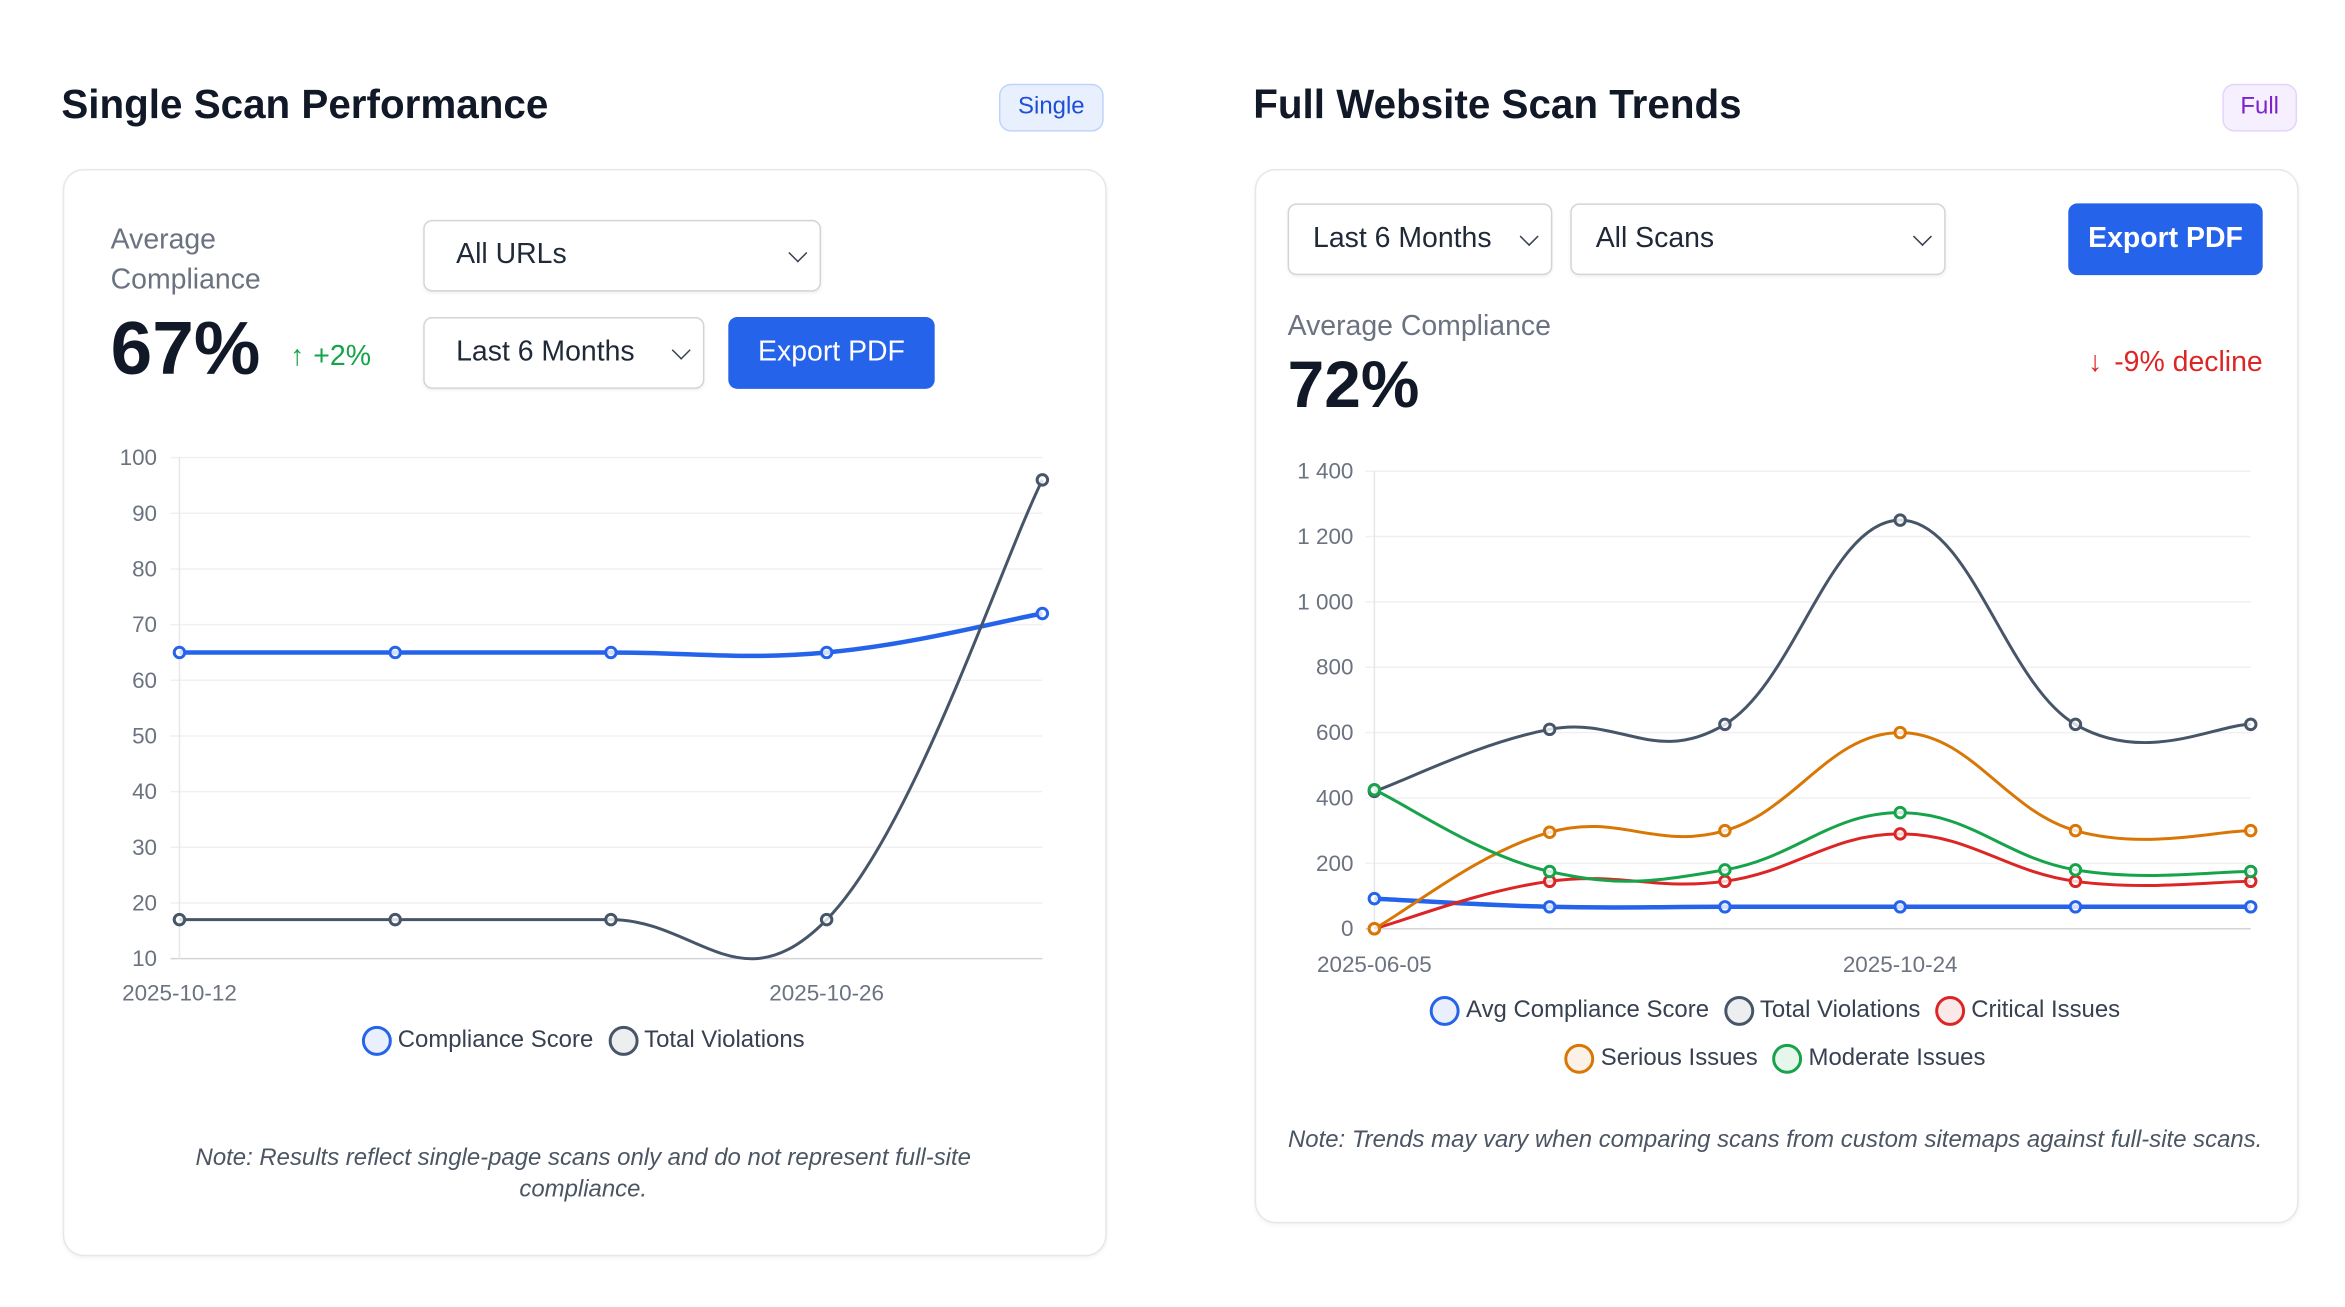 The width and height of the screenshot is (2345, 1307). What do you see at coordinates (330, 357) in the screenshot?
I see `single-trend: ↑ +2%` at bounding box center [330, 357].